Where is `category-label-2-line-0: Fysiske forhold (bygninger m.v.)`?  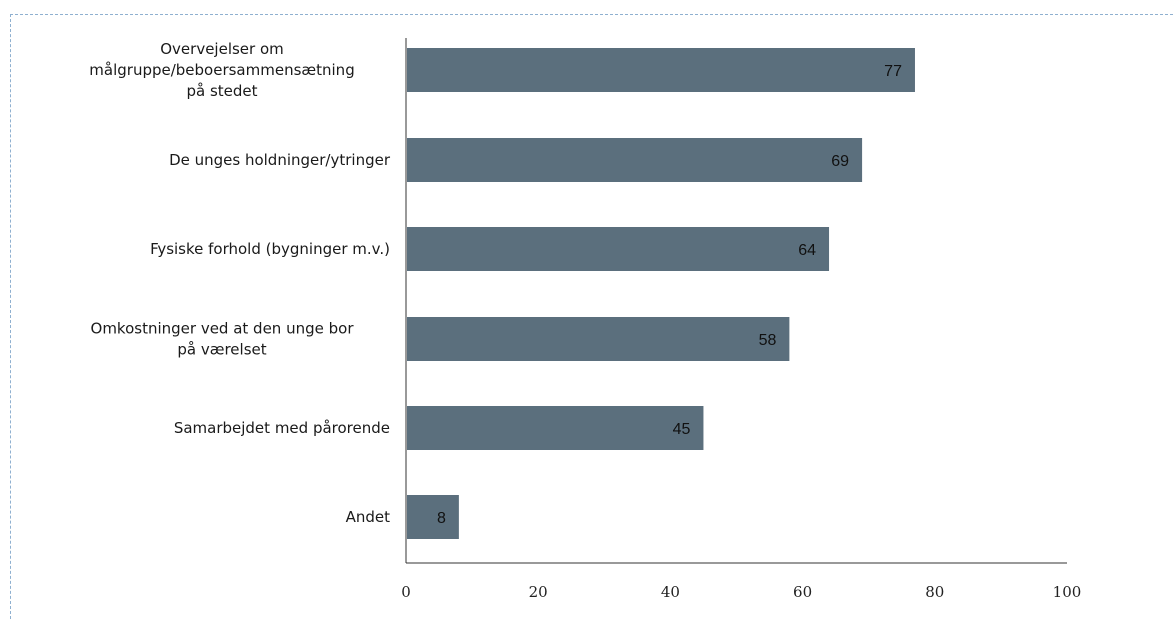
category-label-2-line-0: Fysiske forhold (bygninger m.v.) is located at coordinates (270, 249).